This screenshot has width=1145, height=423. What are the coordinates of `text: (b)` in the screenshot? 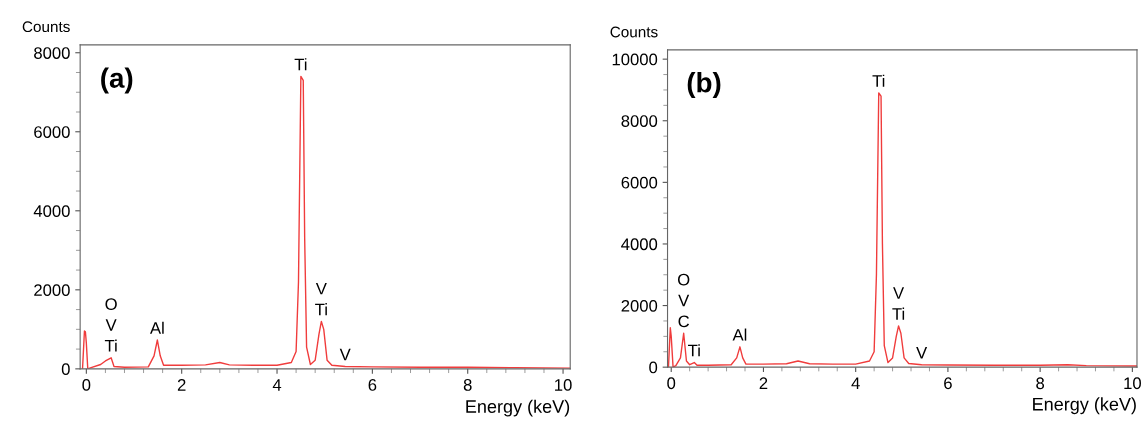 It's located at (704, 85).